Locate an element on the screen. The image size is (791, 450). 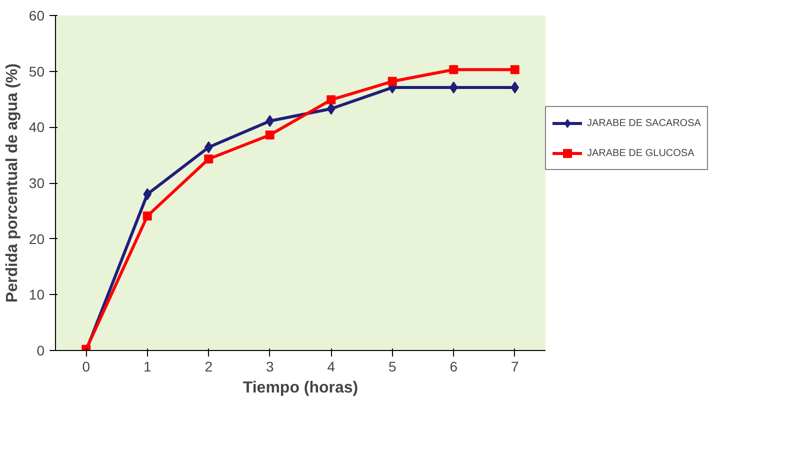
y-tick-label: 50 is located at coordinates (36, 71).